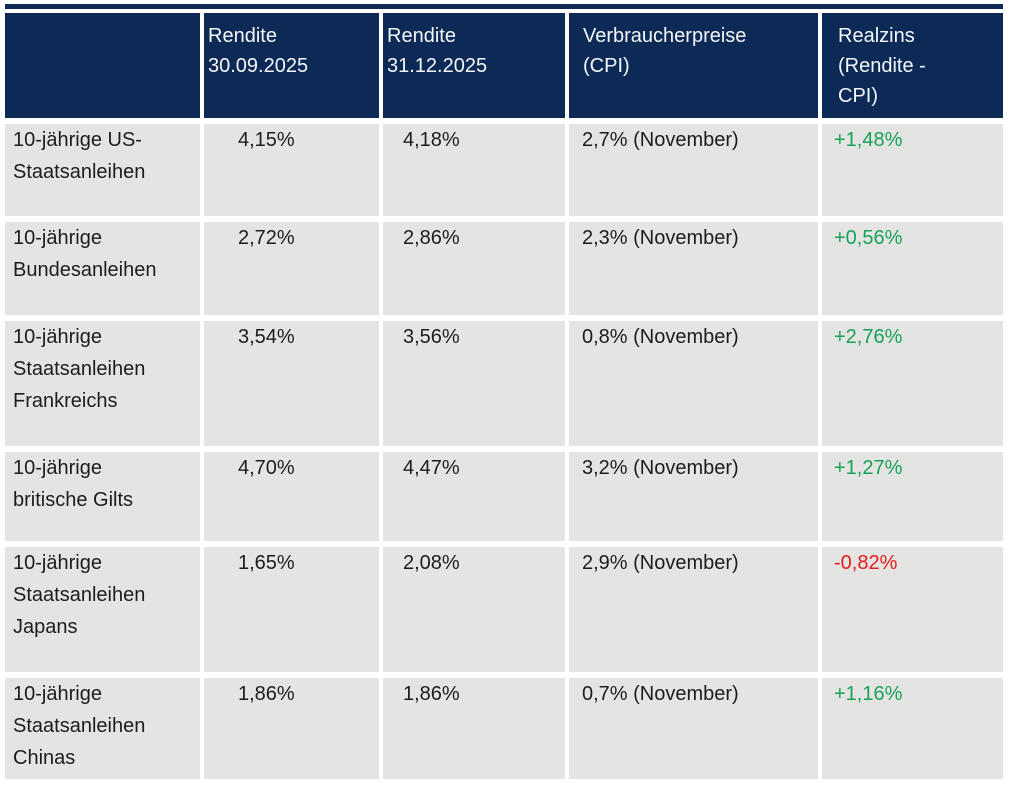 The width and height of the screenshot is (1011, 793). What do you see at coordinates (291, 609) in the screenshot?
I see `rendite-sep-value: 1,65%` at bounding box center [291, 609].